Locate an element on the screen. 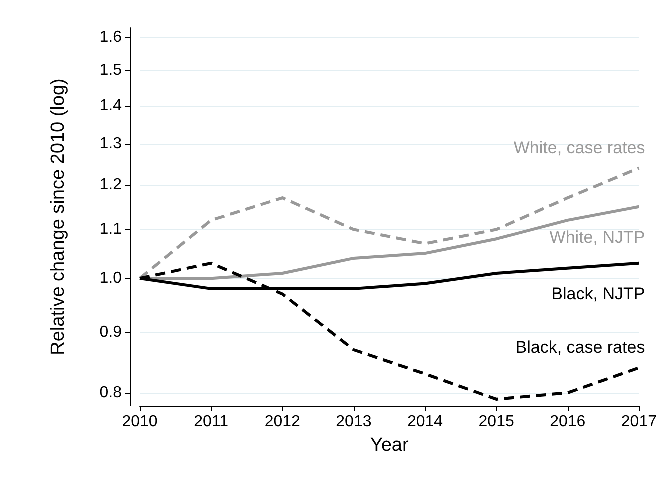 The height and width of the screenshot is (489, 668). x-tick-label: 2014 is located at coordinates (425, 422).